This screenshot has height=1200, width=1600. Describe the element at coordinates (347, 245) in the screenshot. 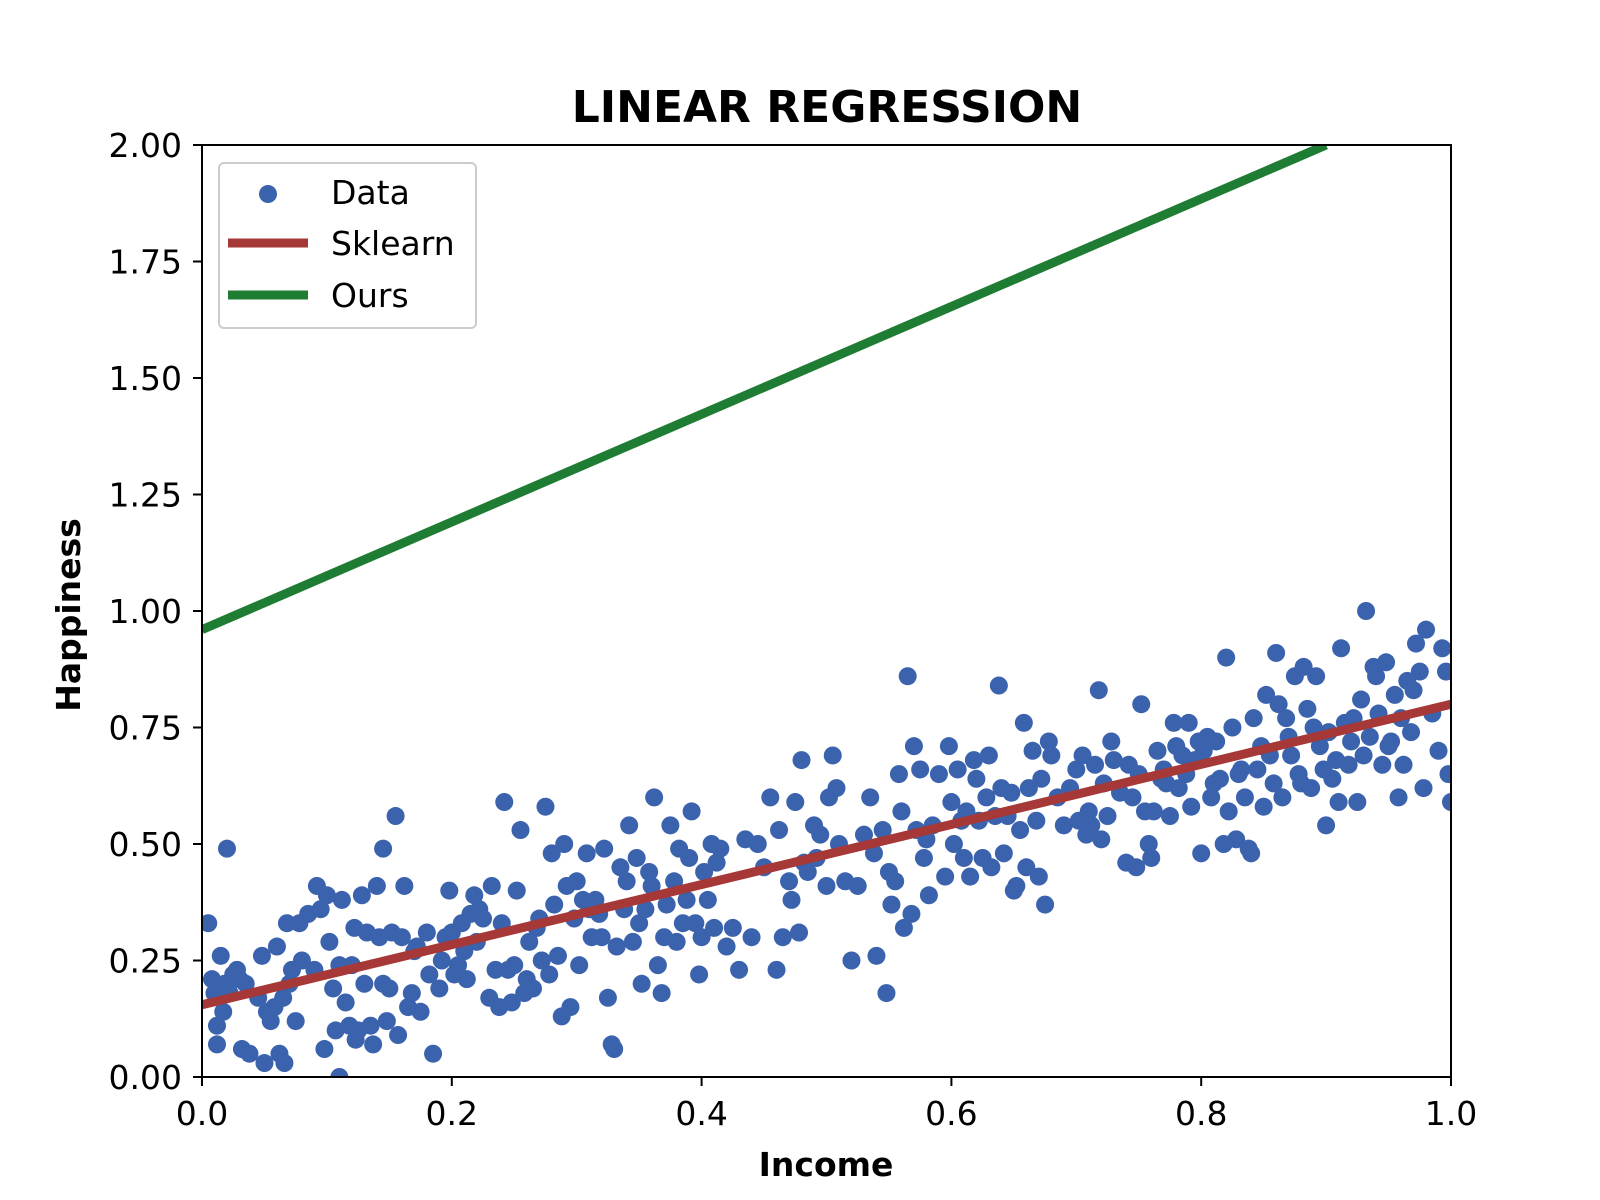

I see `legend: Data Sklearn Ours` at that location.